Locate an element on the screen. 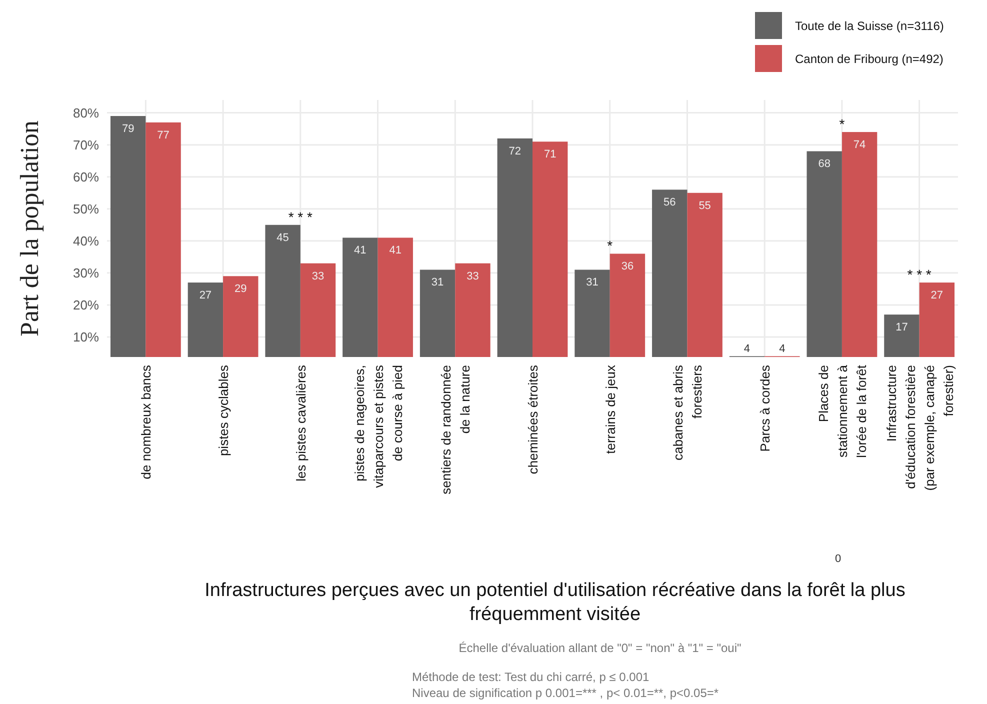 This screenshot has width=987, height=704. text: Niveau de signification p 0.001=*** , p< 0.01=**, p<0.05=* is located at coordinates (565, 693).